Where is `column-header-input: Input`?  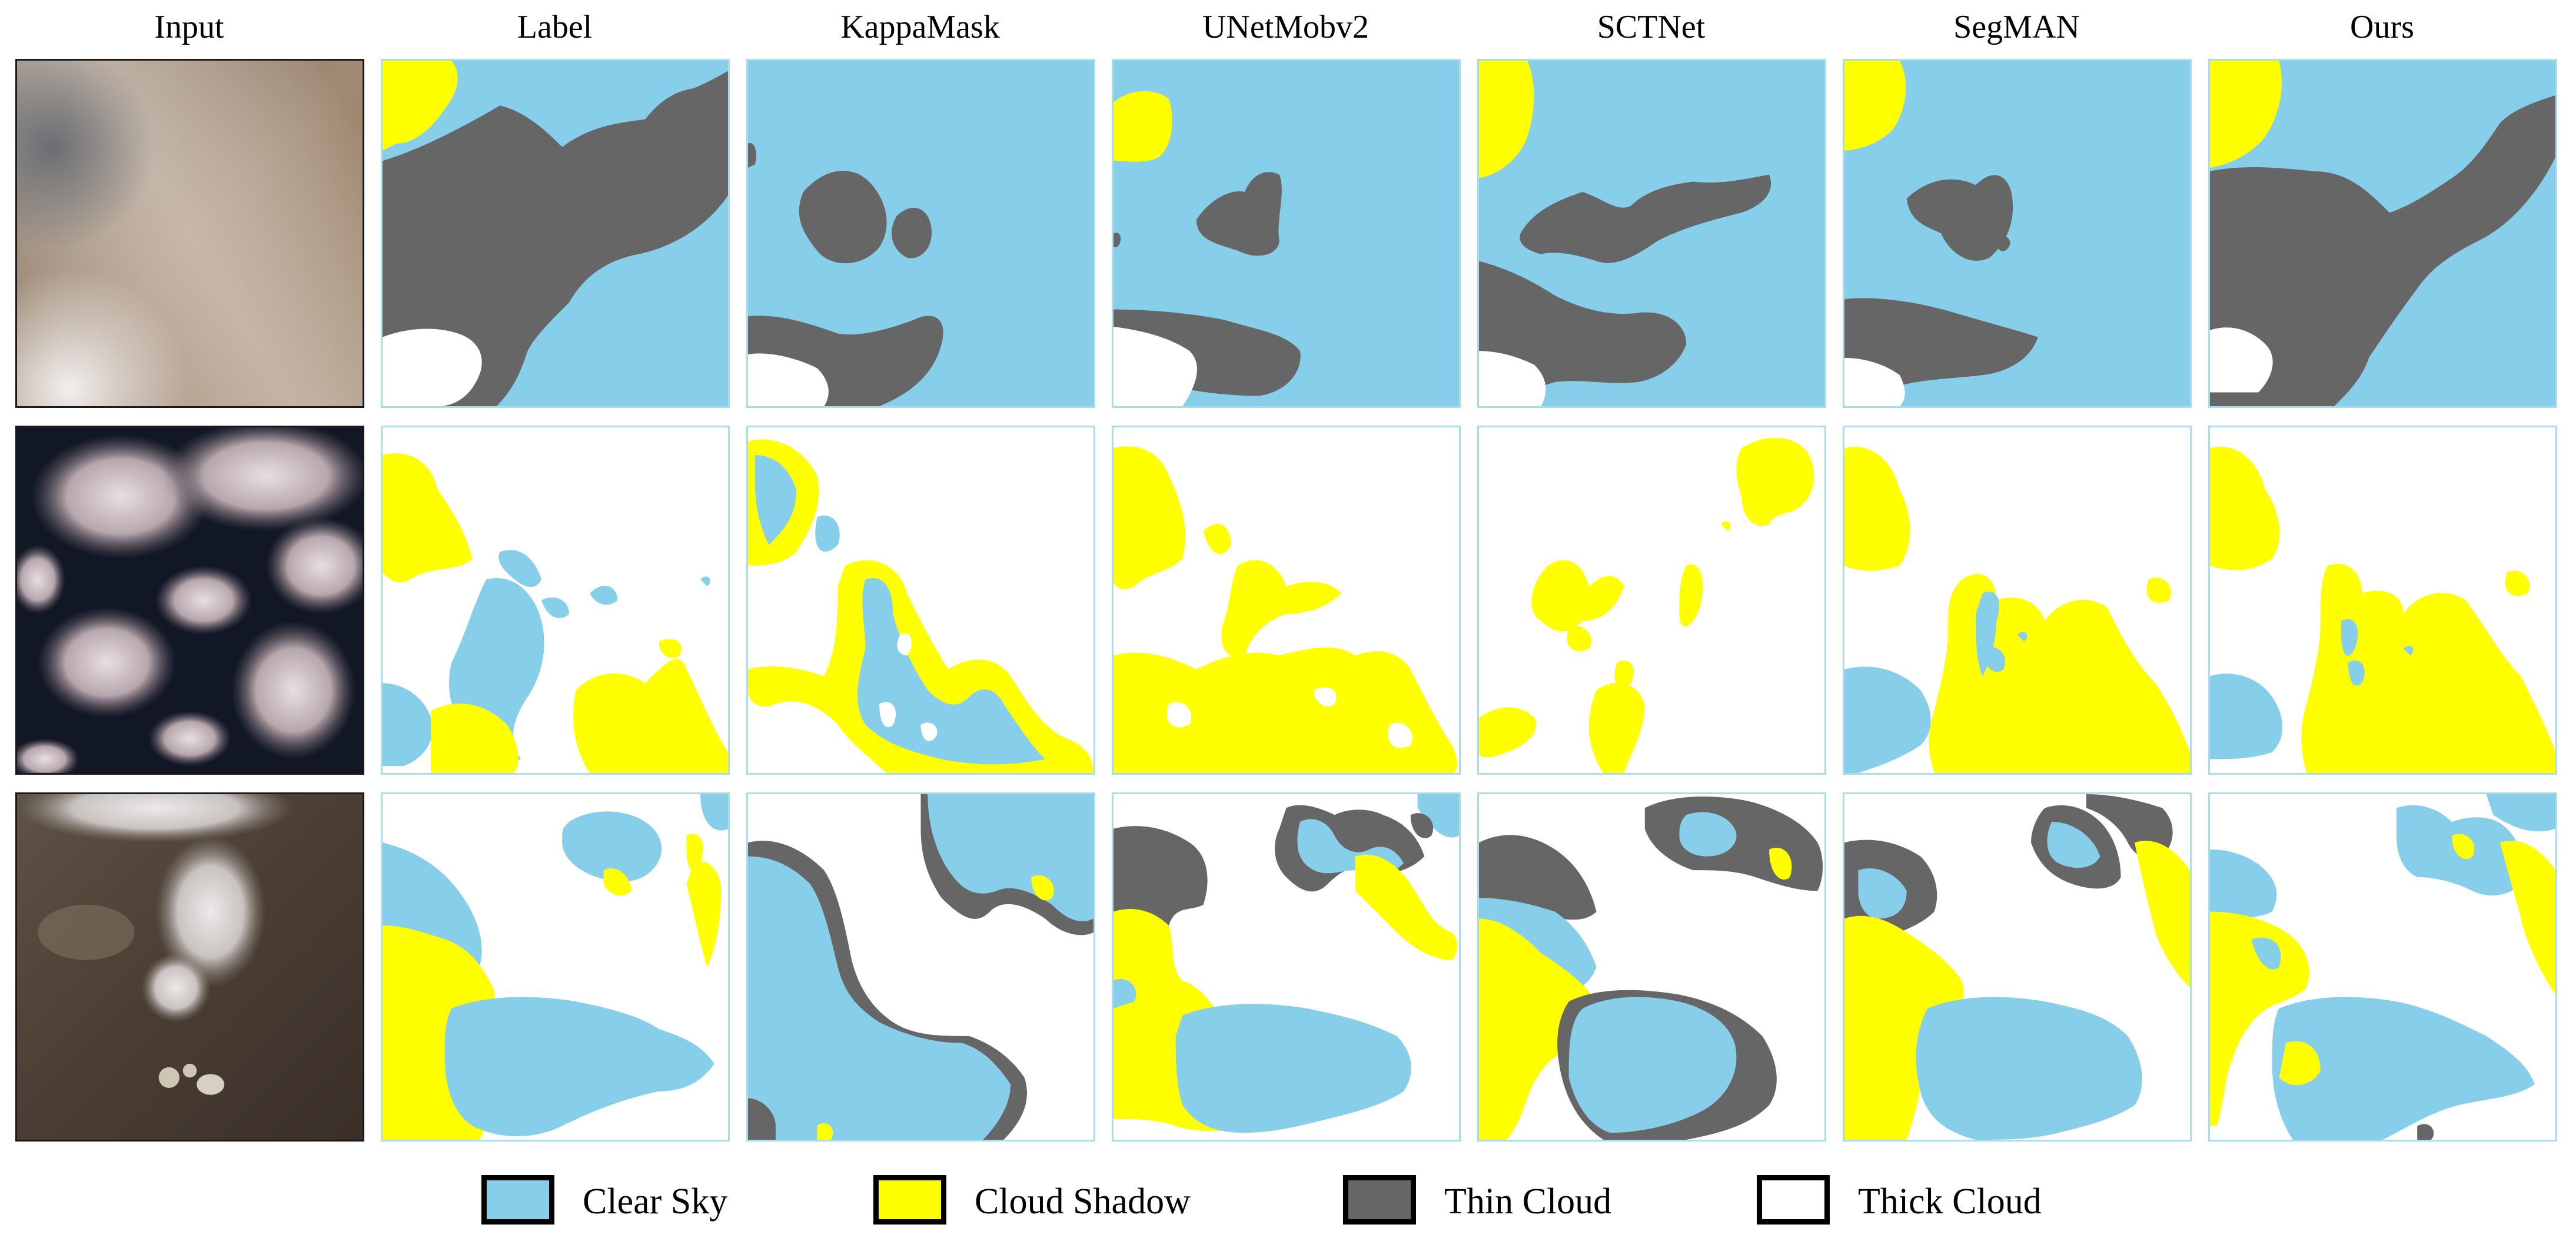
column-header-input: Input is located at coordinates (189, 27).